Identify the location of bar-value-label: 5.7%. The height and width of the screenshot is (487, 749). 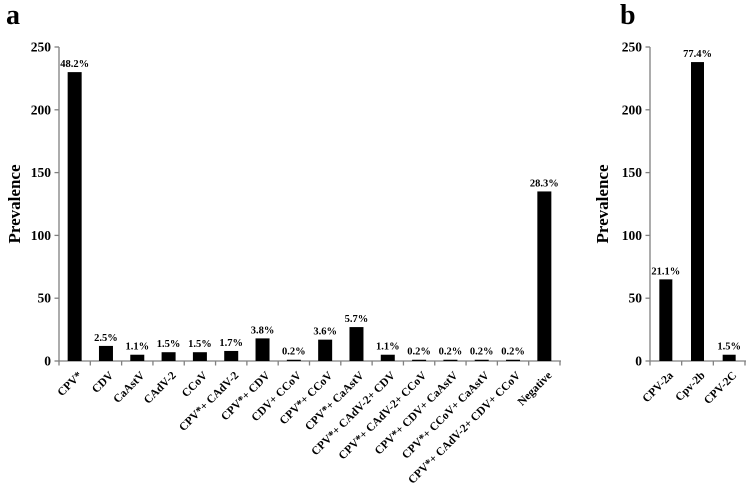
(357, 319).